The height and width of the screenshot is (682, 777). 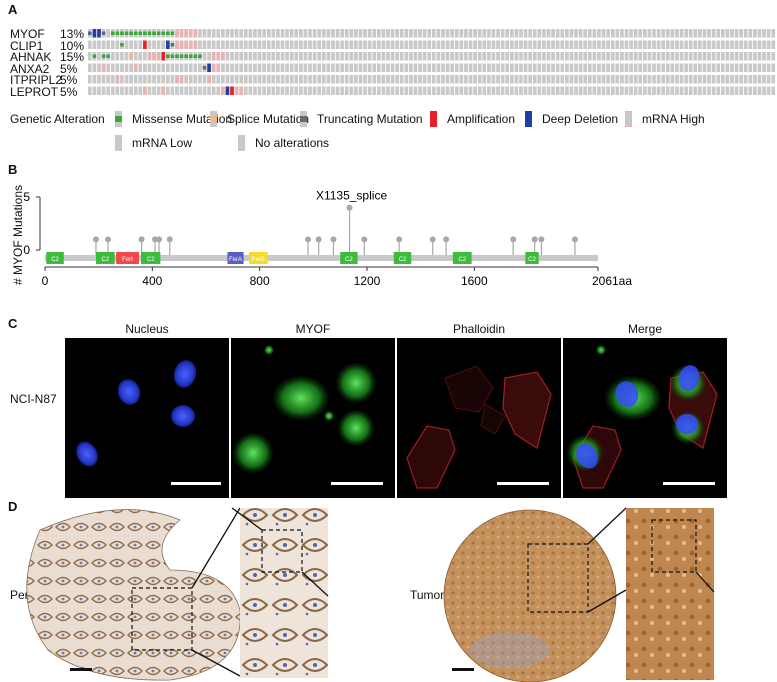 What do you see at coordinates (196, 483) in the screenshot?
I see `scale-bar` at bounding box center [196, 483].